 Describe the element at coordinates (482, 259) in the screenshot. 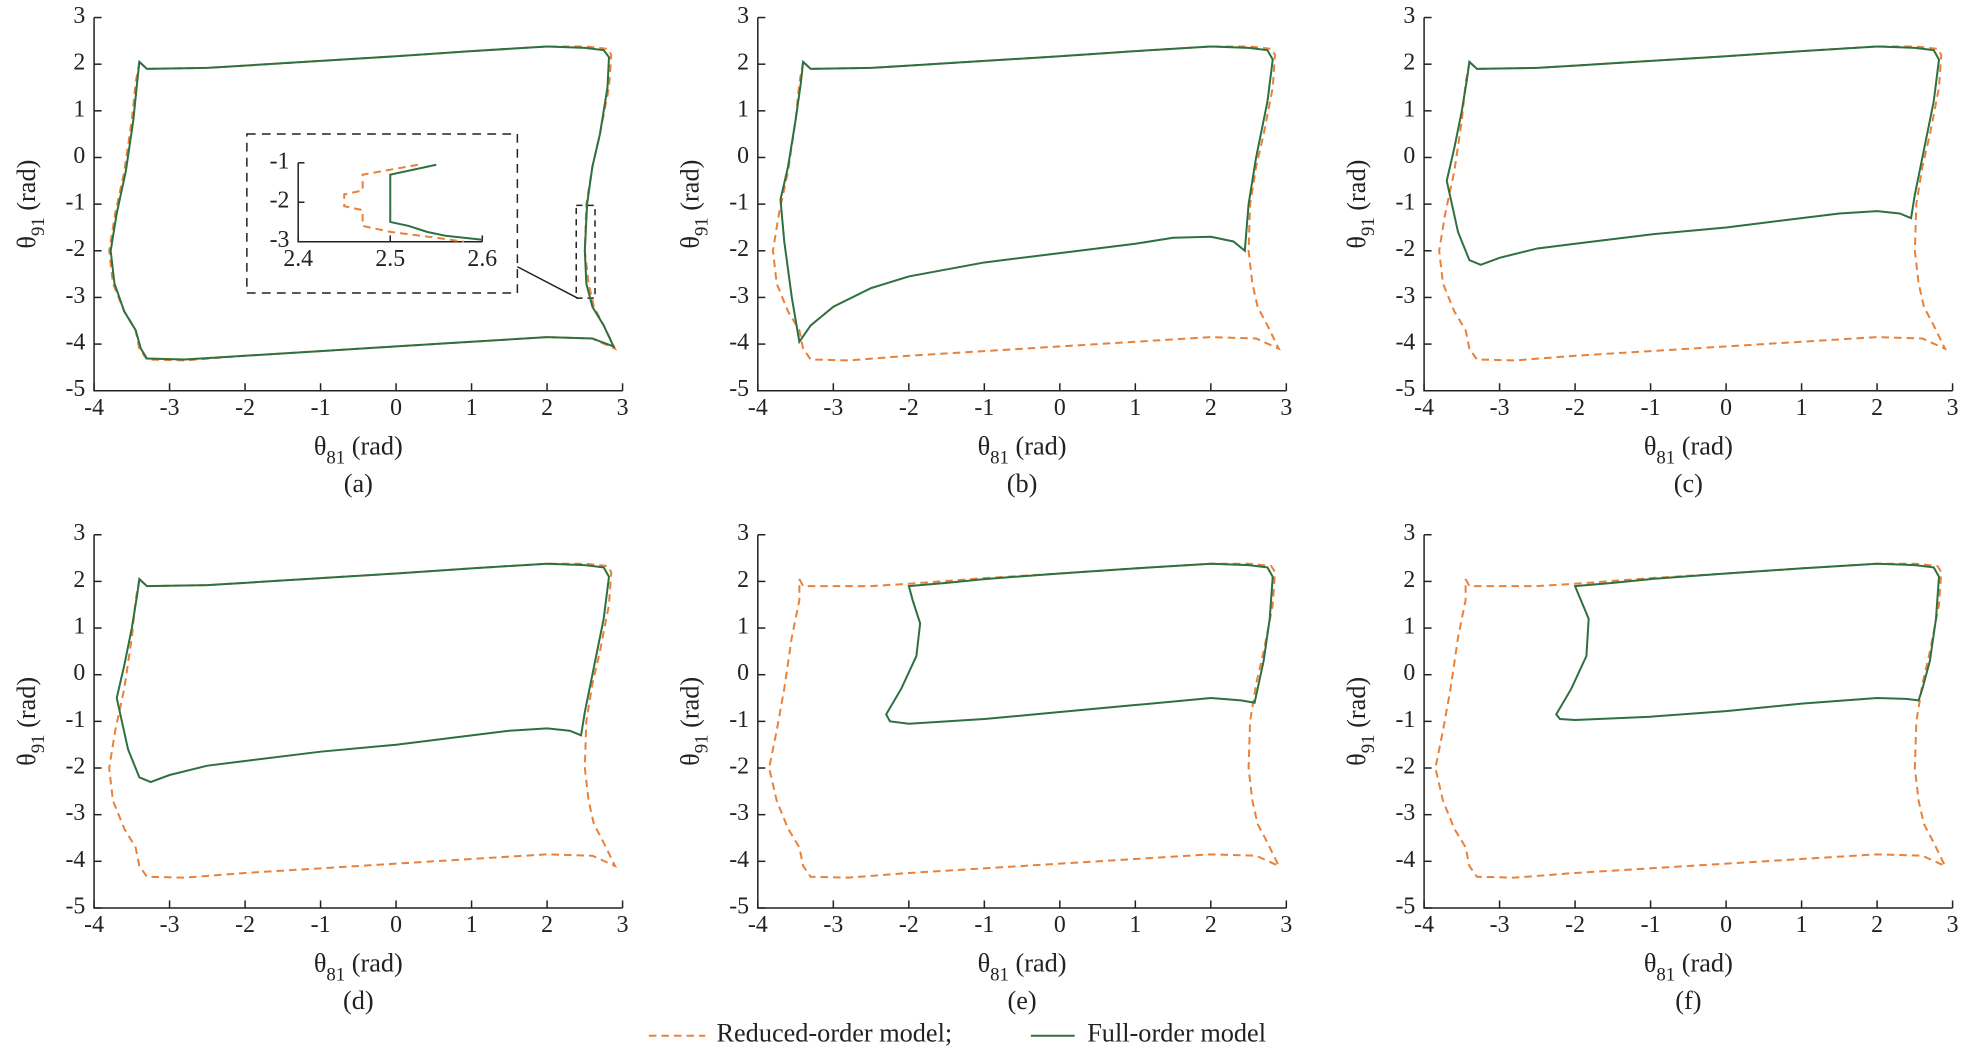

I see `x-tick-label: 2.6` at that location.